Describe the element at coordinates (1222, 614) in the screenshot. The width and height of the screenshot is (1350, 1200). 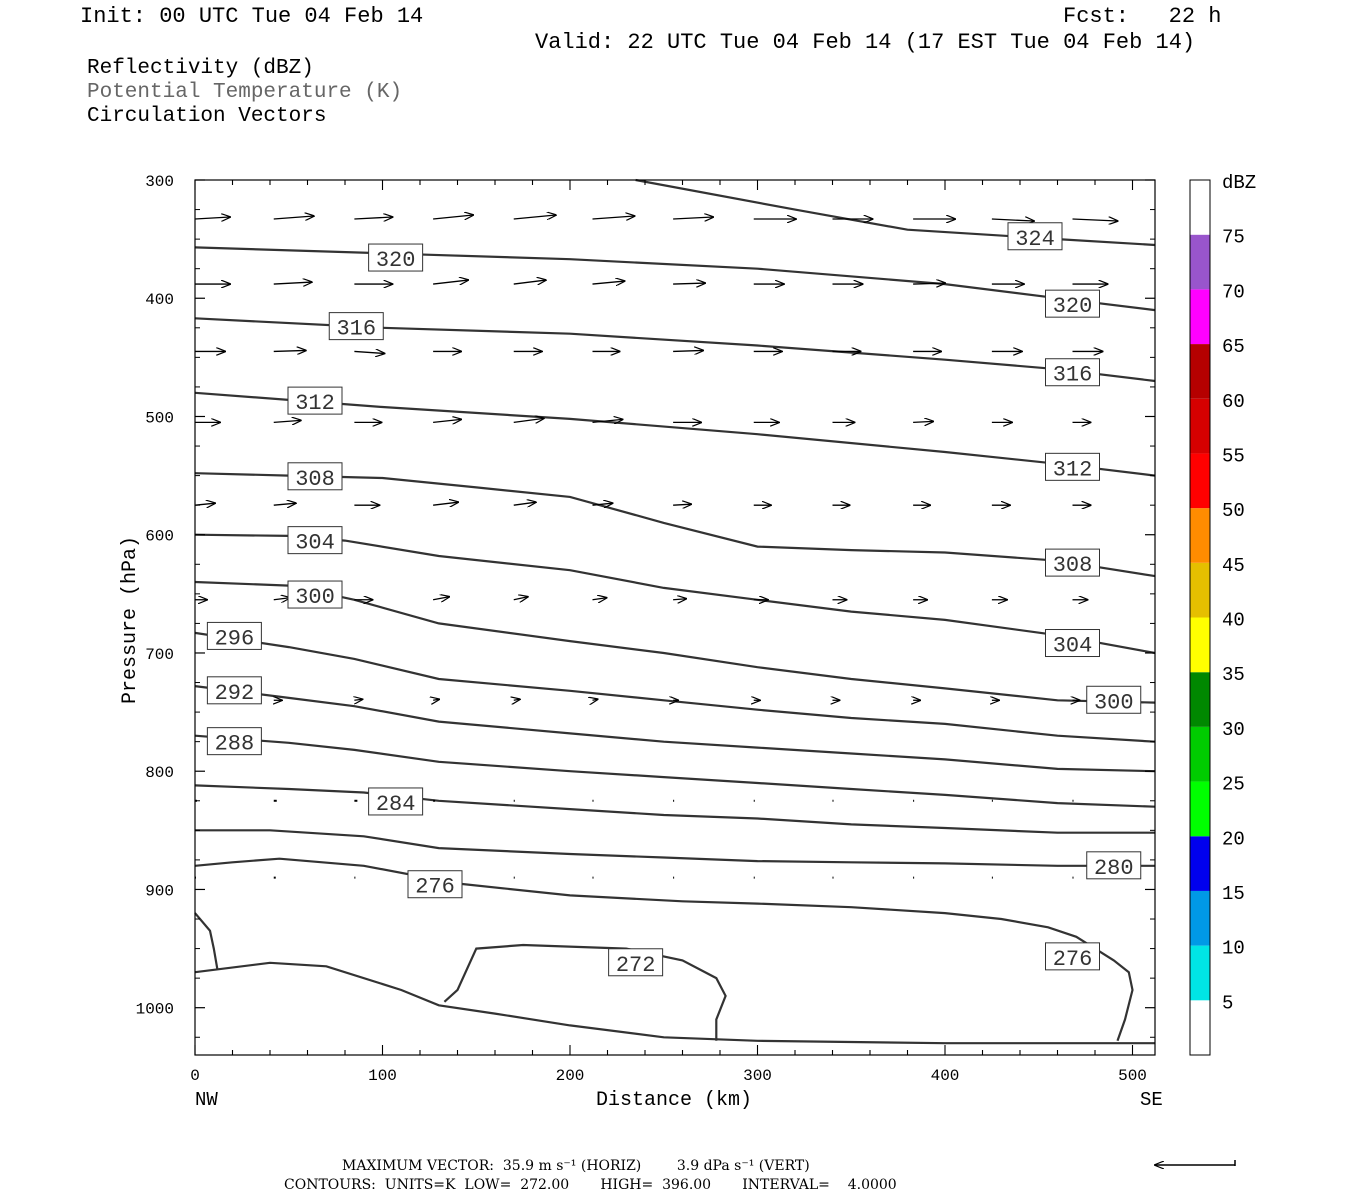
I see `colorbar: 5 10 15 20 25 30 35 40 45 50 55 60 65 70 75 dBZ` at that location.